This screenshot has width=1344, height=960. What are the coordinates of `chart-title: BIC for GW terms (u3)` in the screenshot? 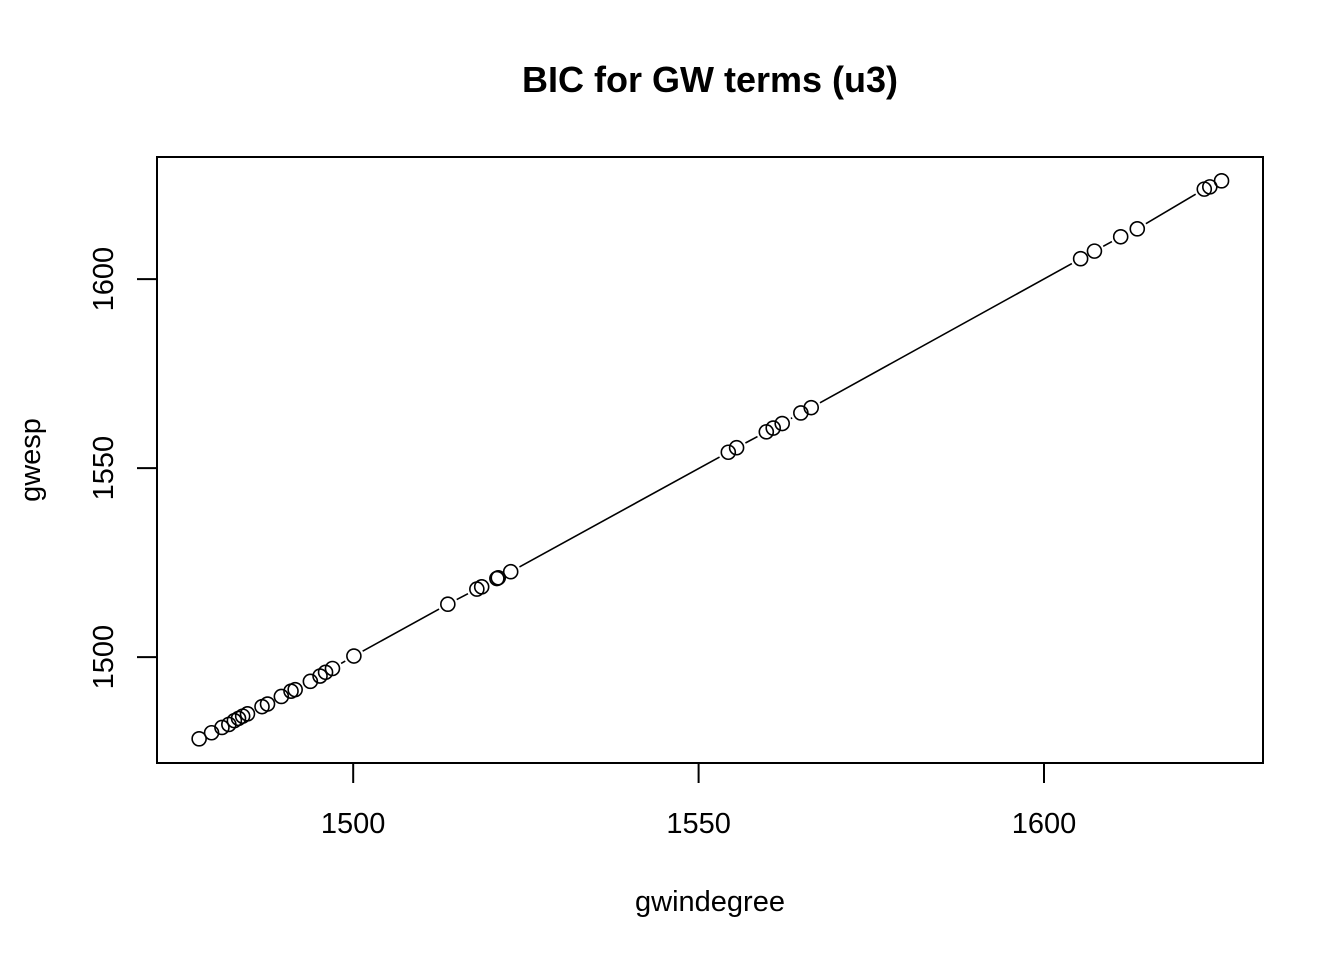 It's located at (710, 79).